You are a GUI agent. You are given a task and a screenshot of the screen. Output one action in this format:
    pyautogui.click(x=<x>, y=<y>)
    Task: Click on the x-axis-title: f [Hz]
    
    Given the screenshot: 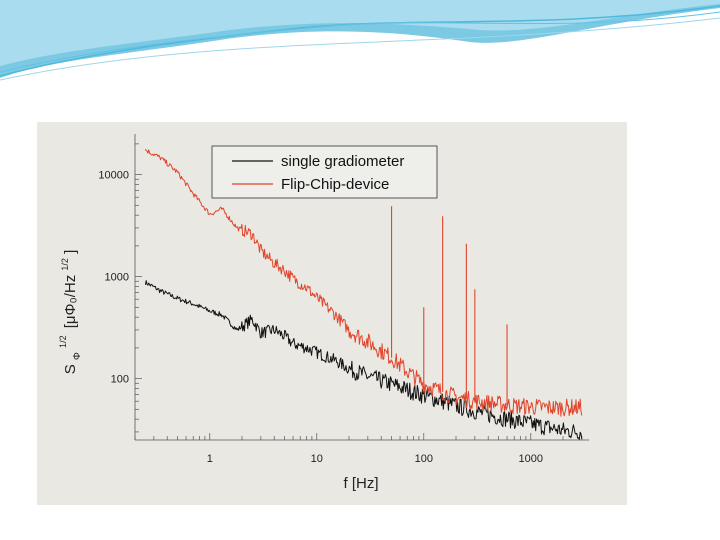 What is the action you would take?
    pyautogui.click(x=360, y=483)
    